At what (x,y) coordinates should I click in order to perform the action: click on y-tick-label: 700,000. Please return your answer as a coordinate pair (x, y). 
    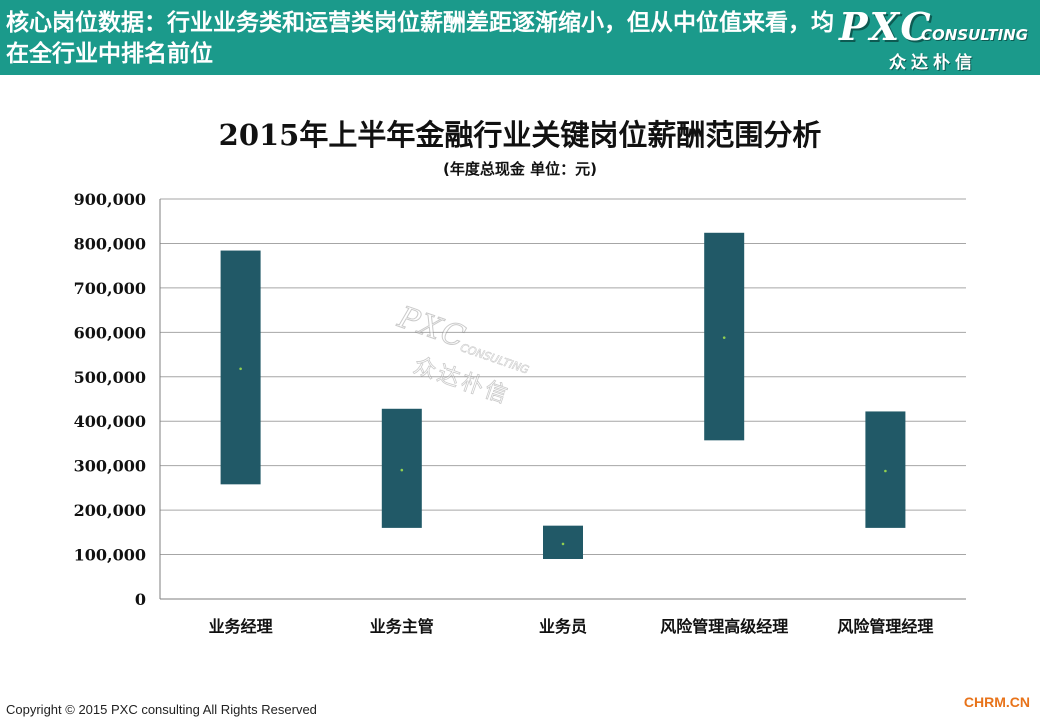
    Looking at the image, I should click on (110, 288).